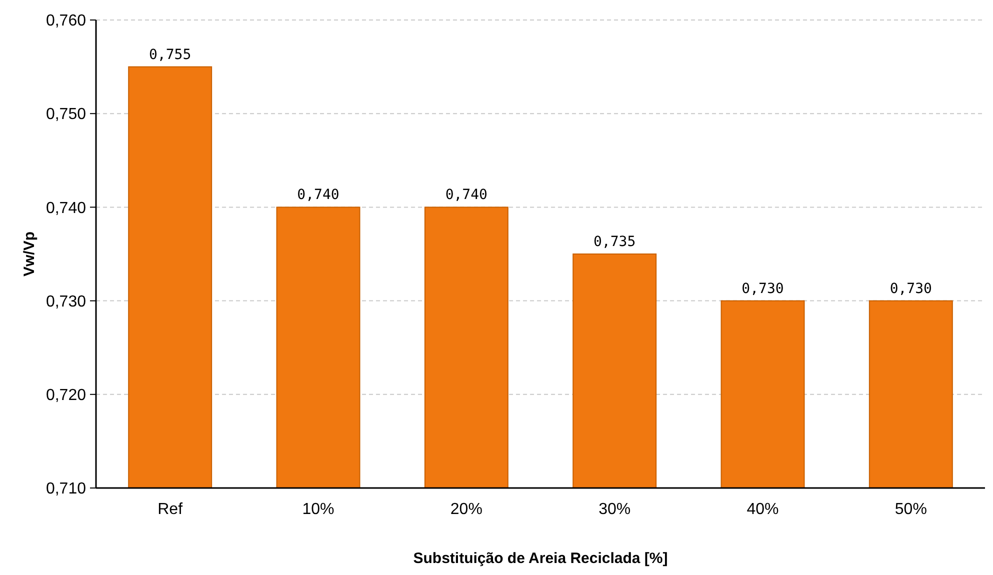  What do you see at coordinates (615, 242) in the screenshot?
I see `data-label: 0,735` at bounding box center [615, 242].